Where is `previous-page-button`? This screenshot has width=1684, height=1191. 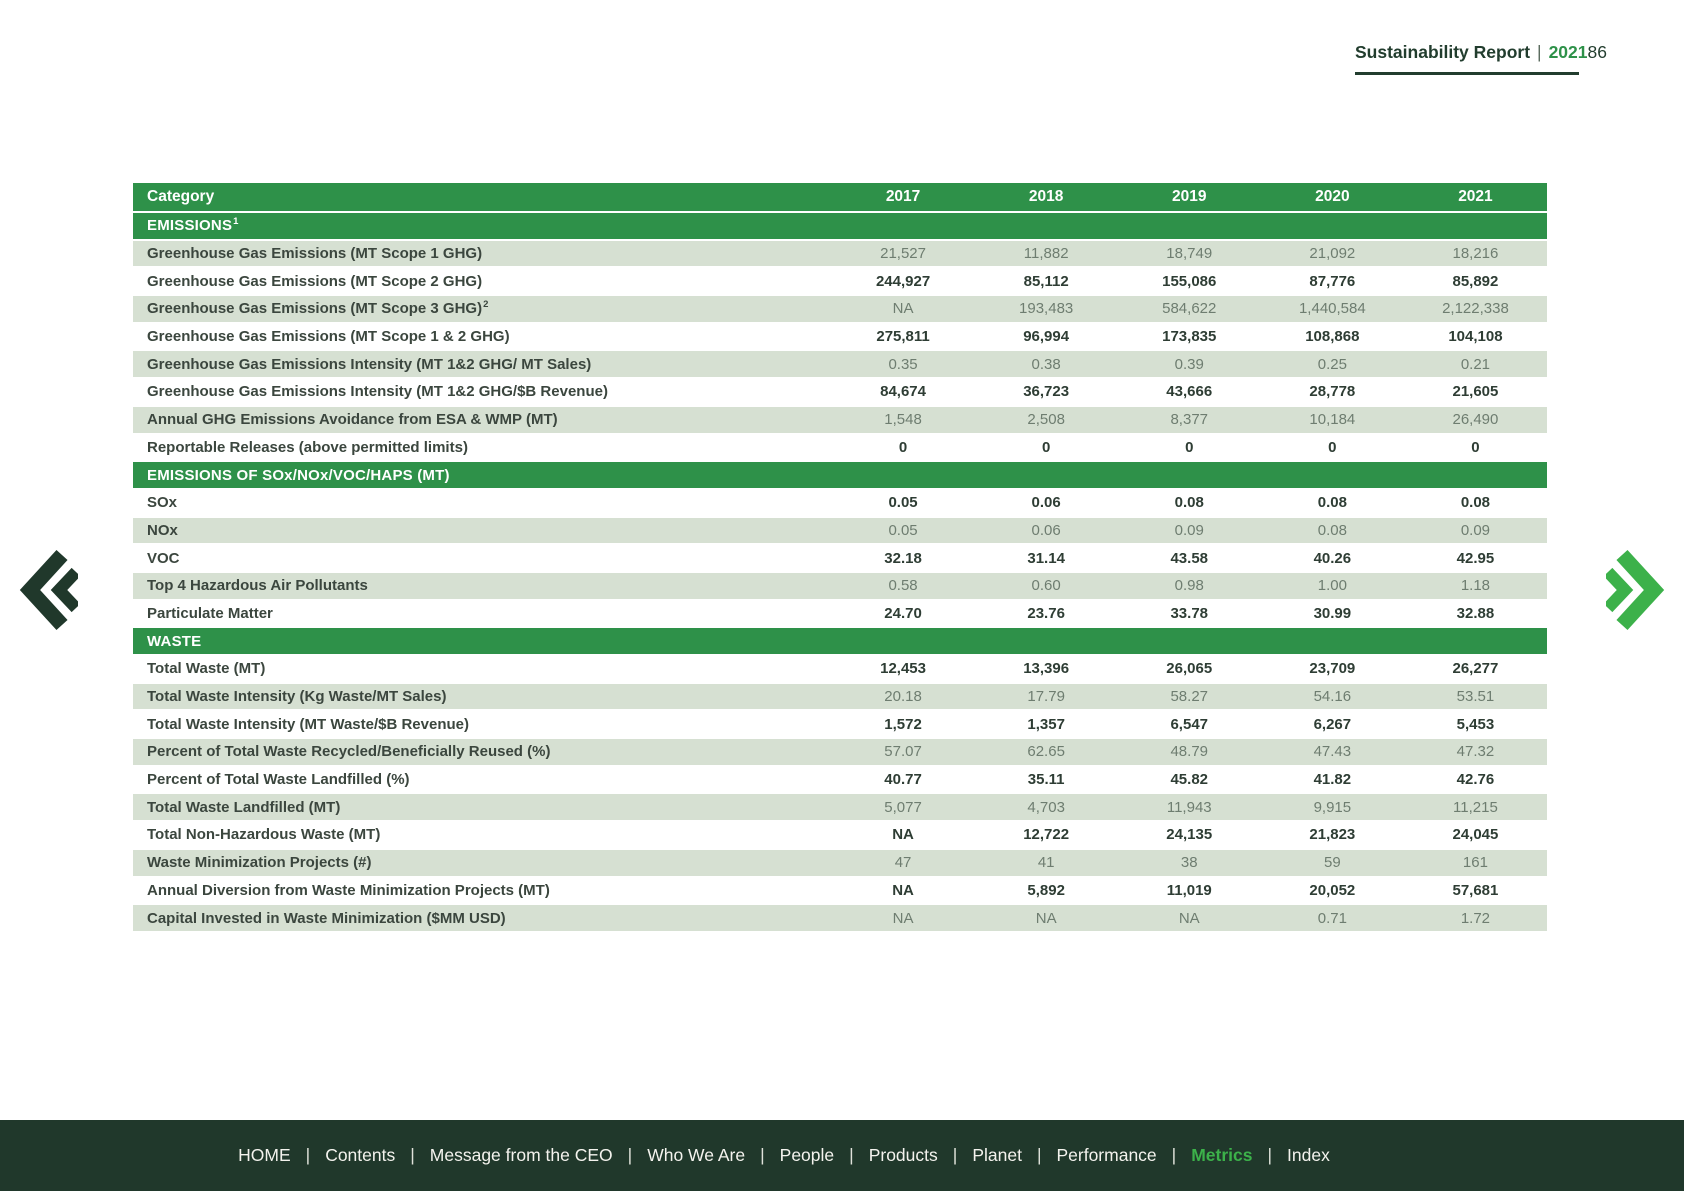 previous-page-button is located at coordinates (48, 591).